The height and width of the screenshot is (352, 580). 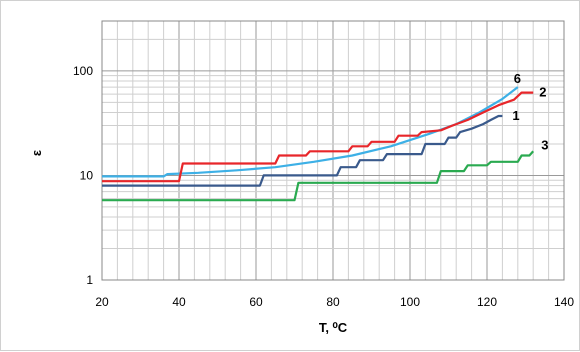 I want to click on x-tick-label: 20, so click(x=102, y=302).